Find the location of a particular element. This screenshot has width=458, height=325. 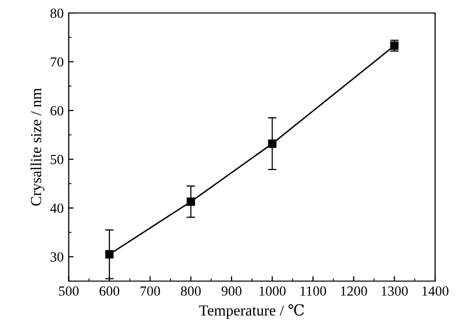

x-tick-label: 1400 is located at coordinates (435, 291).